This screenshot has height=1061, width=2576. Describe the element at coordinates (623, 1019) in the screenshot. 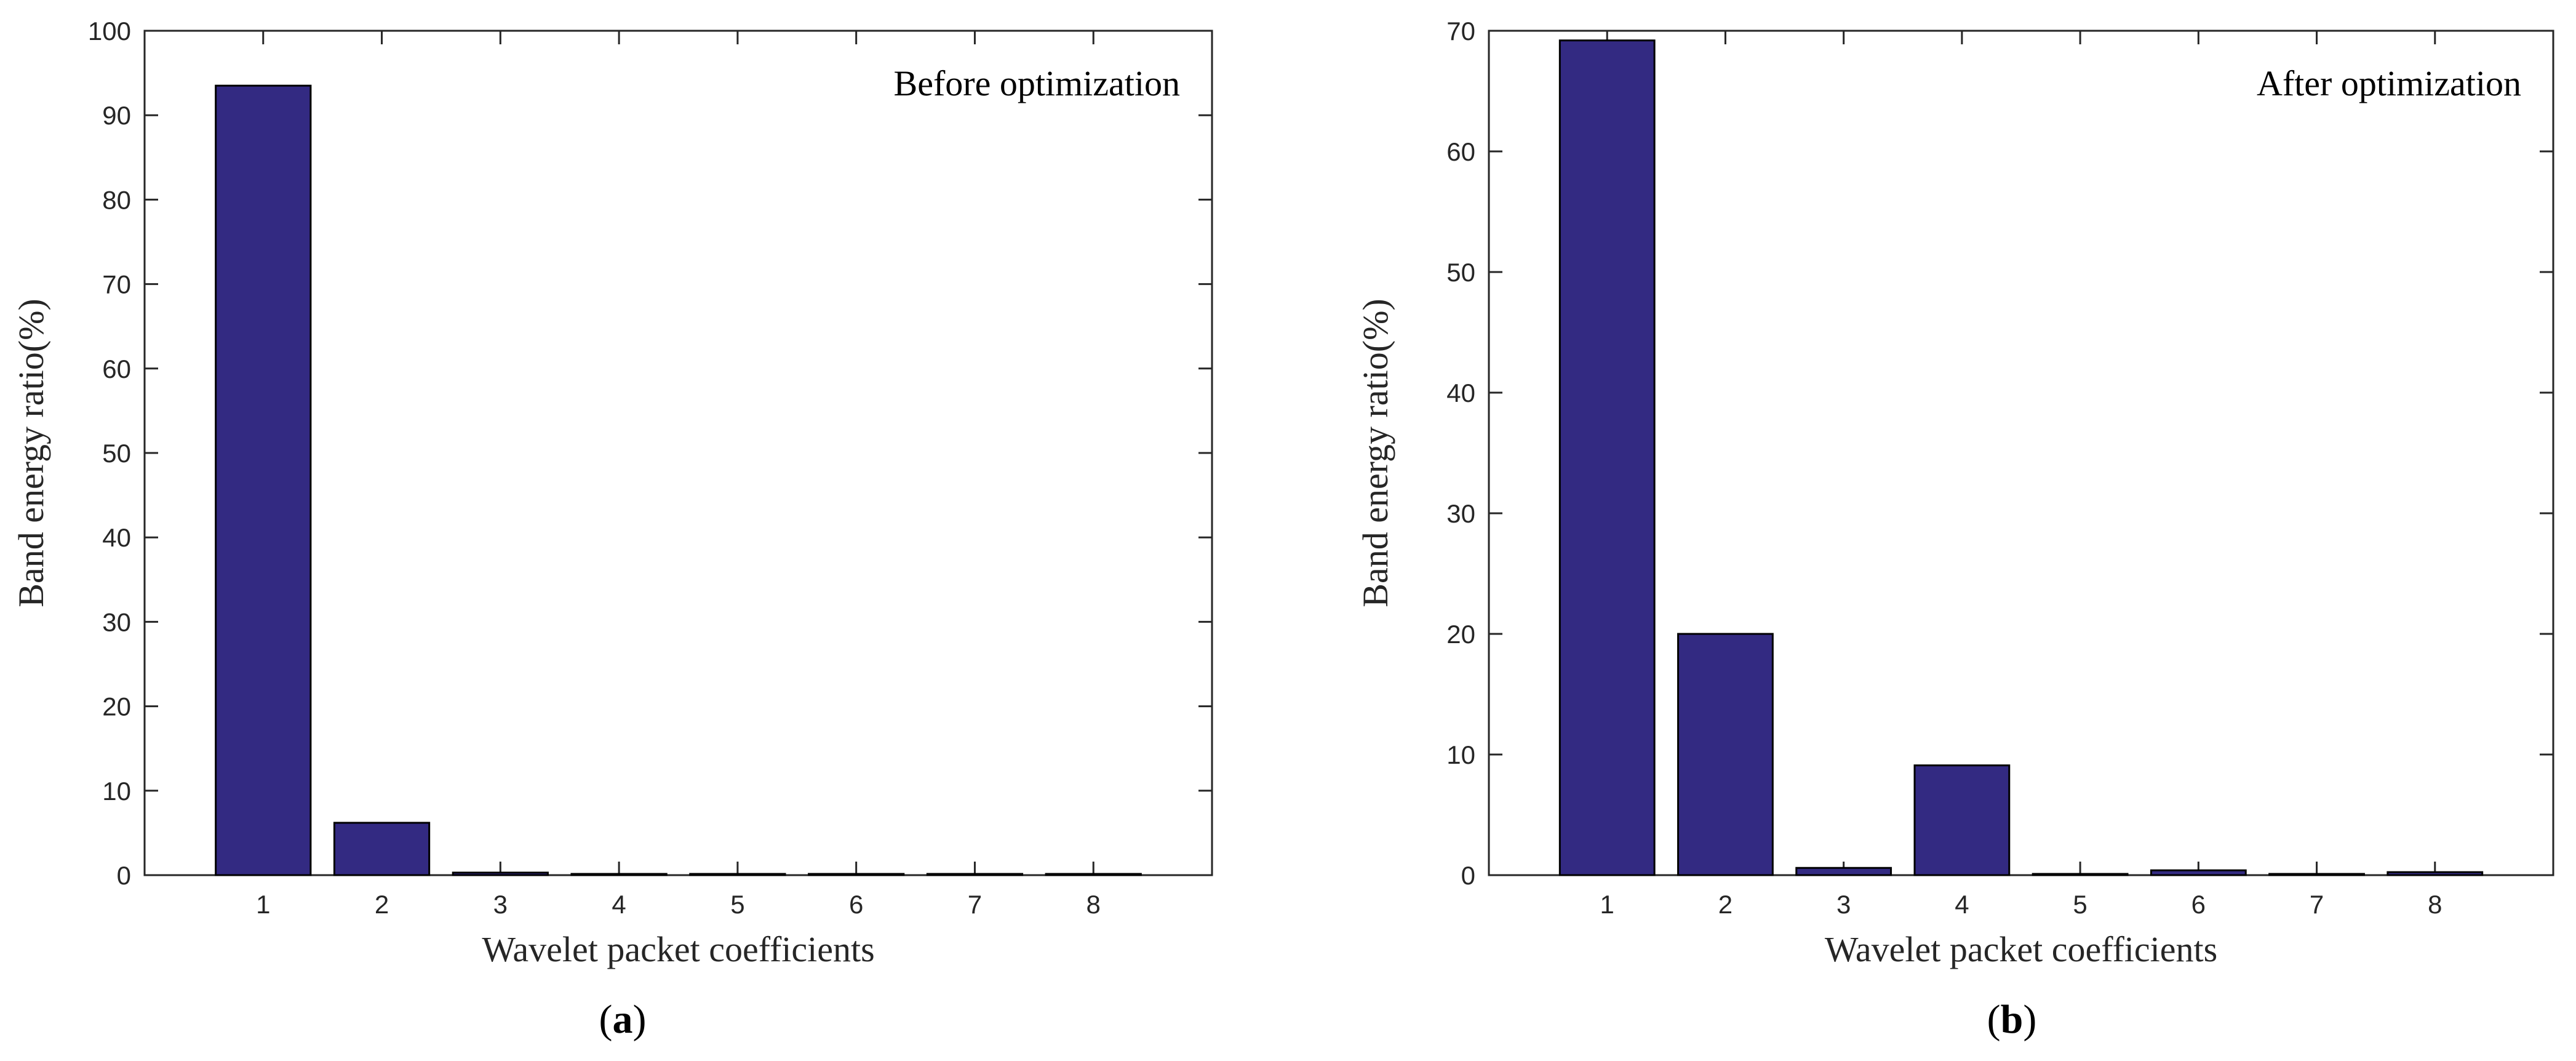

I see `panel-caption: (a)` at that location.